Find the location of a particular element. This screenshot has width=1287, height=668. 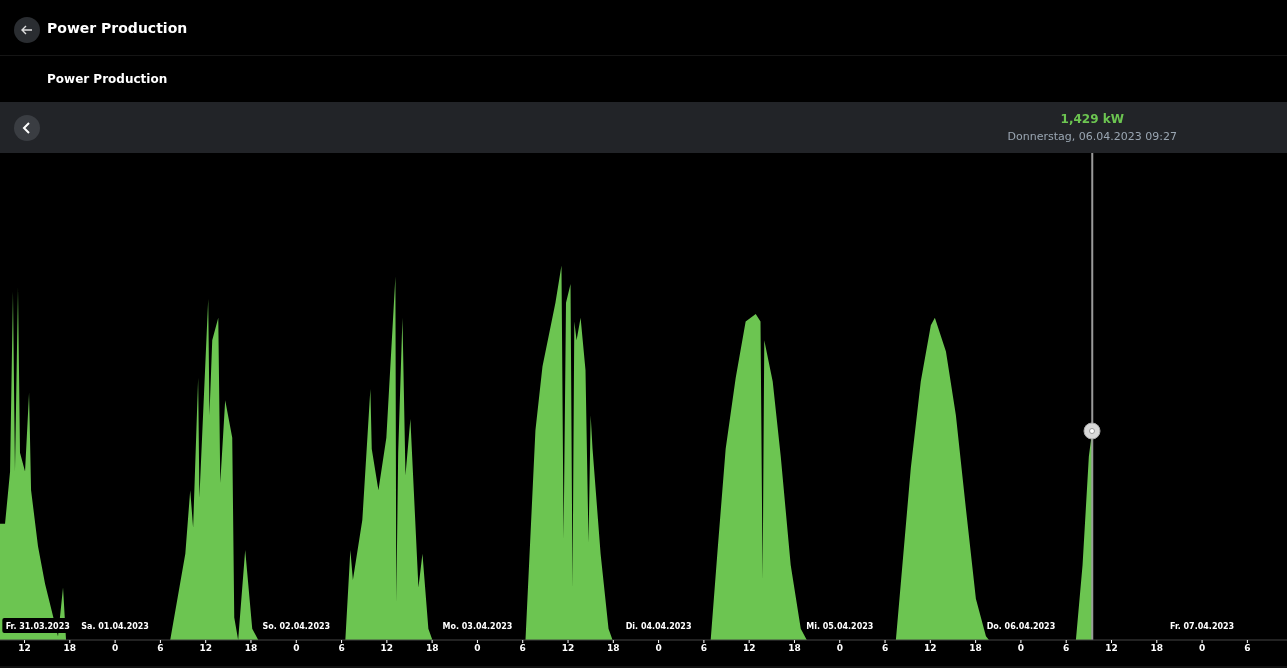

text: 1,429 kW is located at coordinates (1092, 119).